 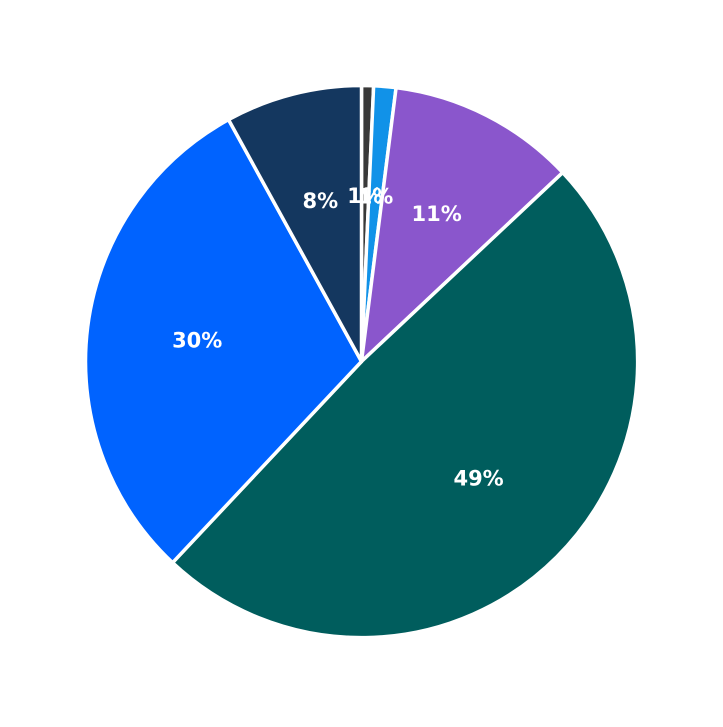 What do you see at coordinates (437, 214) in the screenshot?
I see `pie-slice-label-2: 11%` at bounding box center [437, 214].